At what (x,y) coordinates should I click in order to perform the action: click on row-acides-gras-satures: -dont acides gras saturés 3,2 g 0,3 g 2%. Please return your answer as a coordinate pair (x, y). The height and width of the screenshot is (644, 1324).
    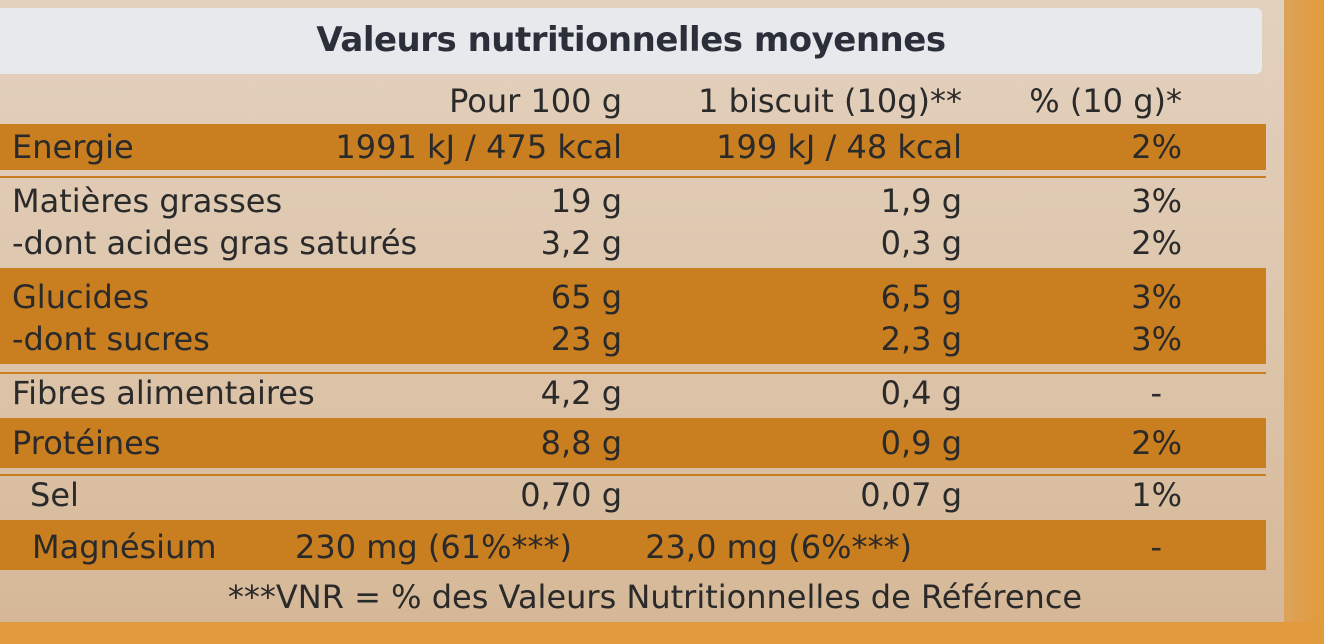
    Looking at the image, I should click on (631, 247).